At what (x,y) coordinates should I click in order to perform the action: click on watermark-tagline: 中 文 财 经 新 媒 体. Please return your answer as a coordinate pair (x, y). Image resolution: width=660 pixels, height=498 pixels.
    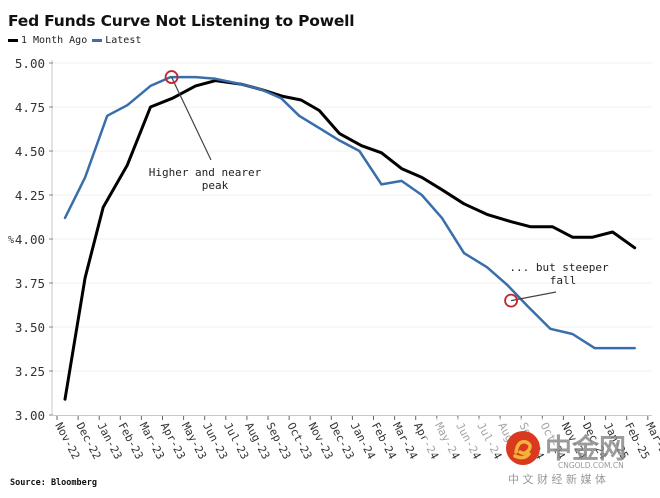
    Looking at the image, I should click on (557, 479).